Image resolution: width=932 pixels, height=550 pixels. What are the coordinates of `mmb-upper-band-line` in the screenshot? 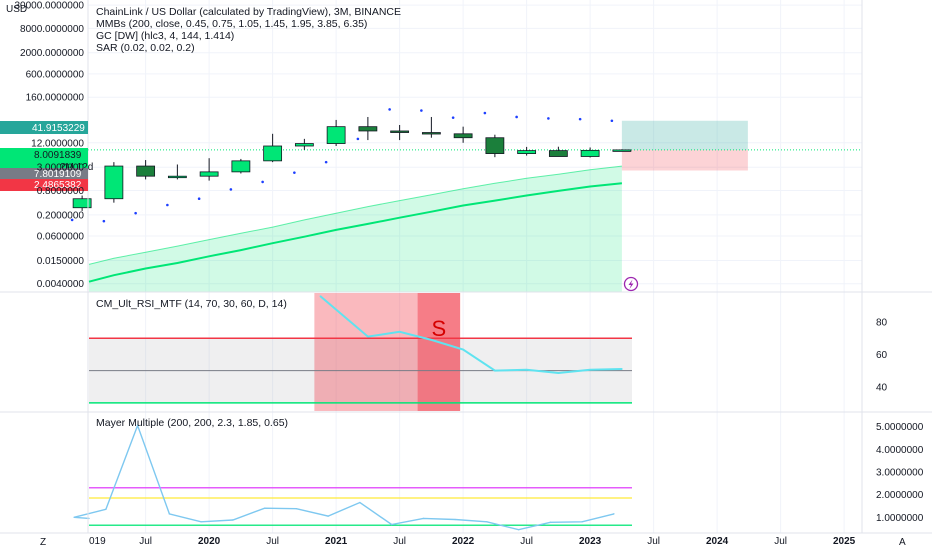 It's located at (355, 215).